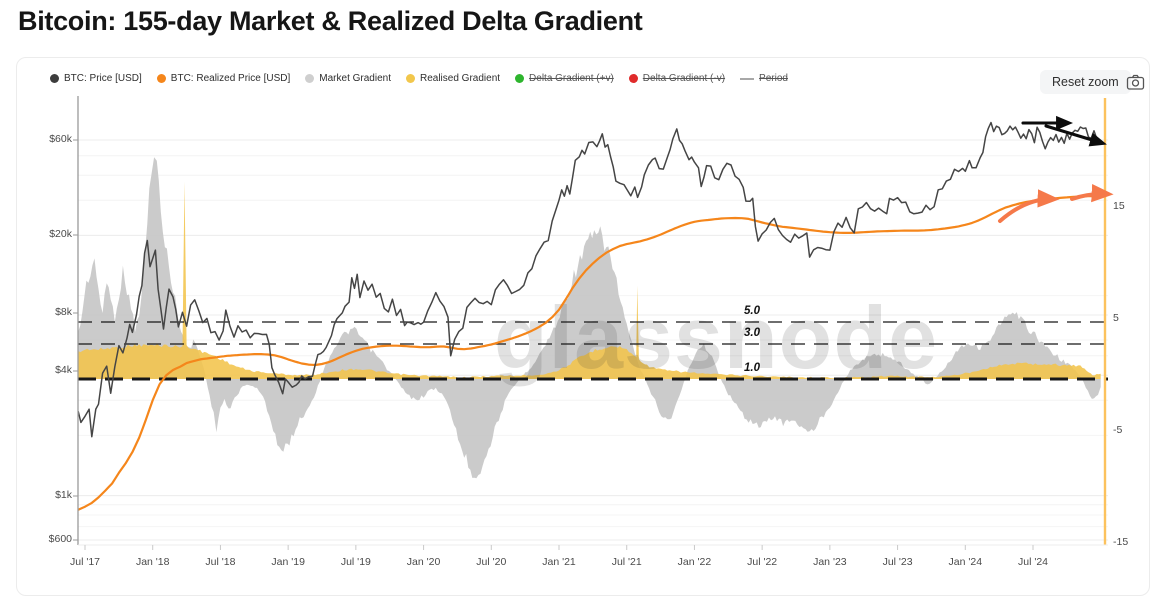 The height and width of the screenshot is (602, 1165). What do you see at coordinates (220, 562) in the screenshot?
I see `x-axis-tick-label: Jul '18` at bounding box center [220, 562].